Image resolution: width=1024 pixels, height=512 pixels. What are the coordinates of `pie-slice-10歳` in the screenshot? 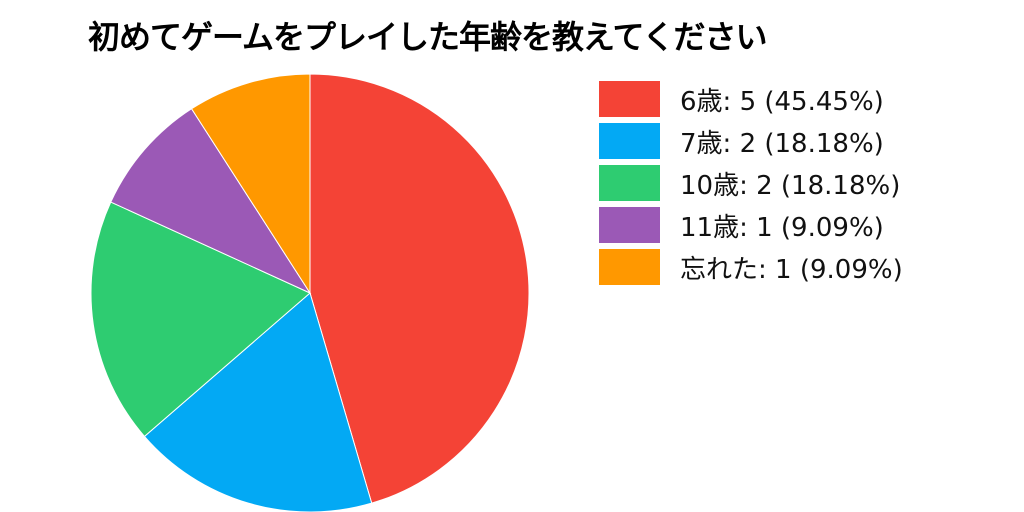 It's located at (200, 319).